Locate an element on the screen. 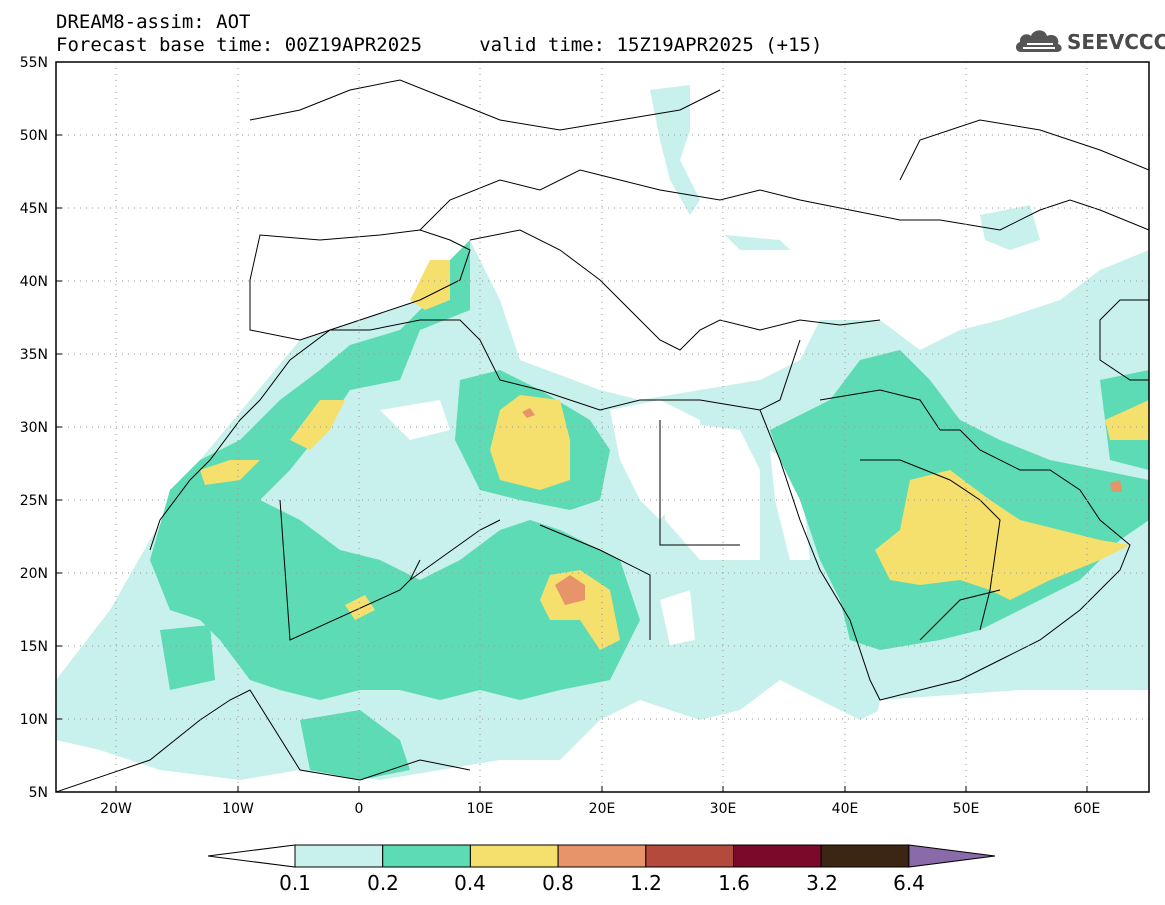 This screenshot has height=905, width=1165. aot-level-0.4-mali is located at coordinates (360, 607).